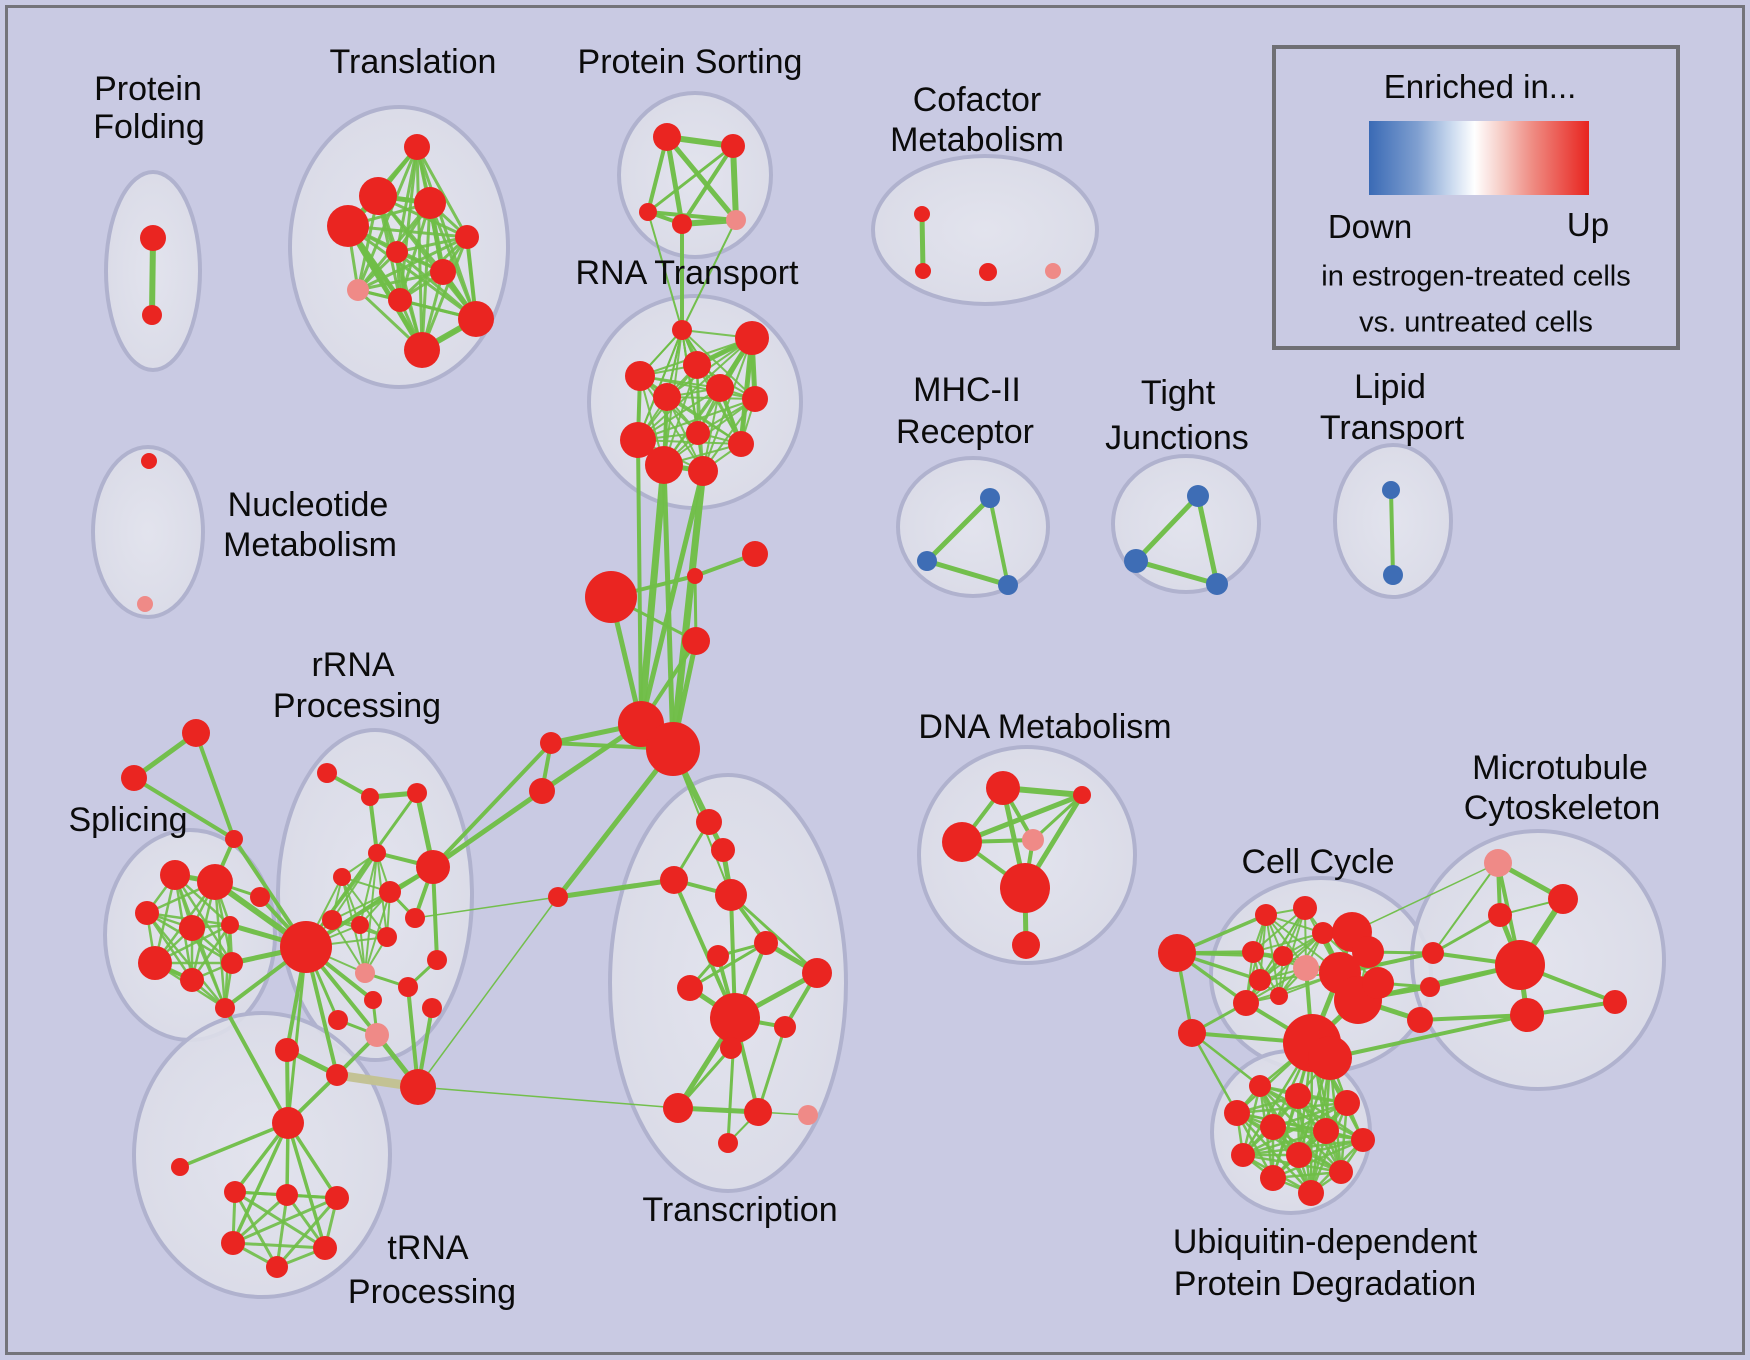  What do you see at coordinates (1283, 956) in the screenshot?
I see `gene-set-node-CC7` at bounding box center [1283, 956].